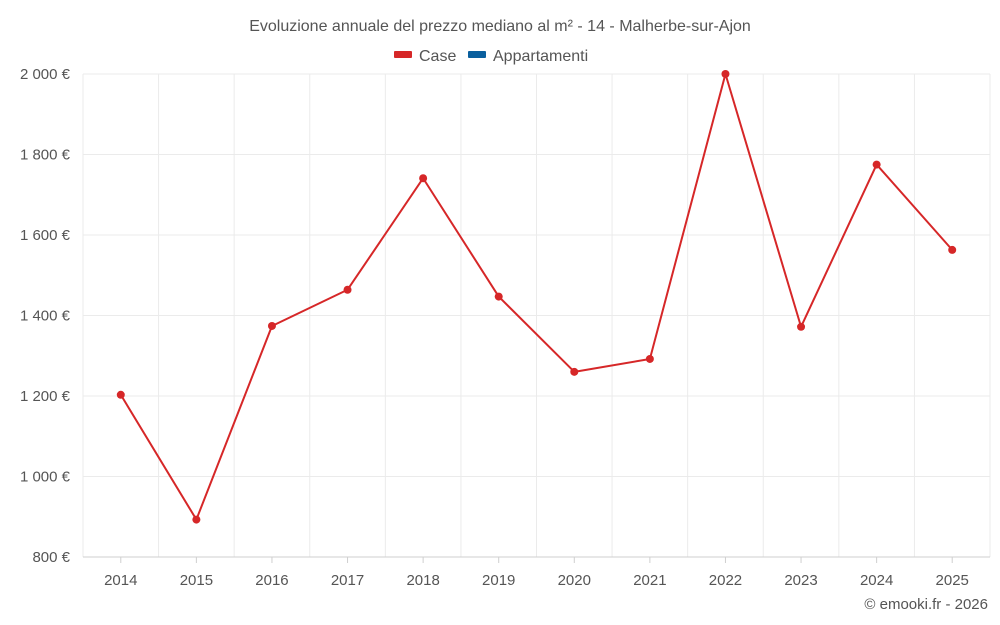 The height and width of the screenshot is (625, 1000). I want to click on x-tick-label: 2021, so click(649, 580).